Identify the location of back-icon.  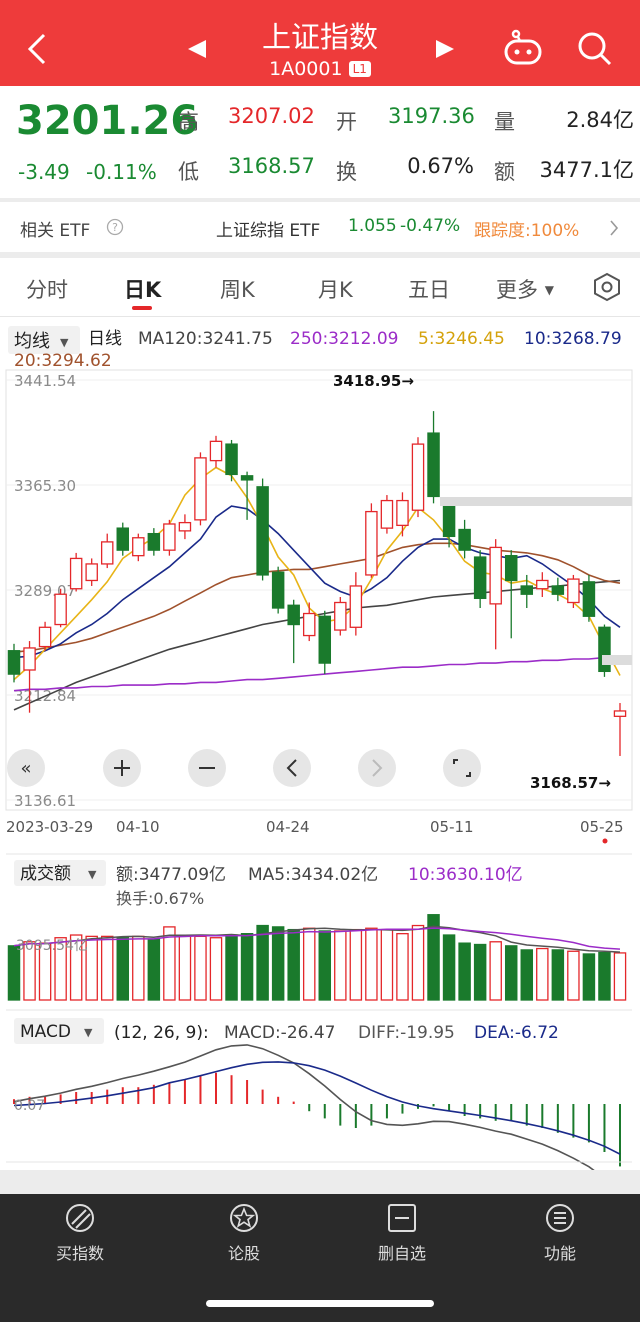
(38, 49).